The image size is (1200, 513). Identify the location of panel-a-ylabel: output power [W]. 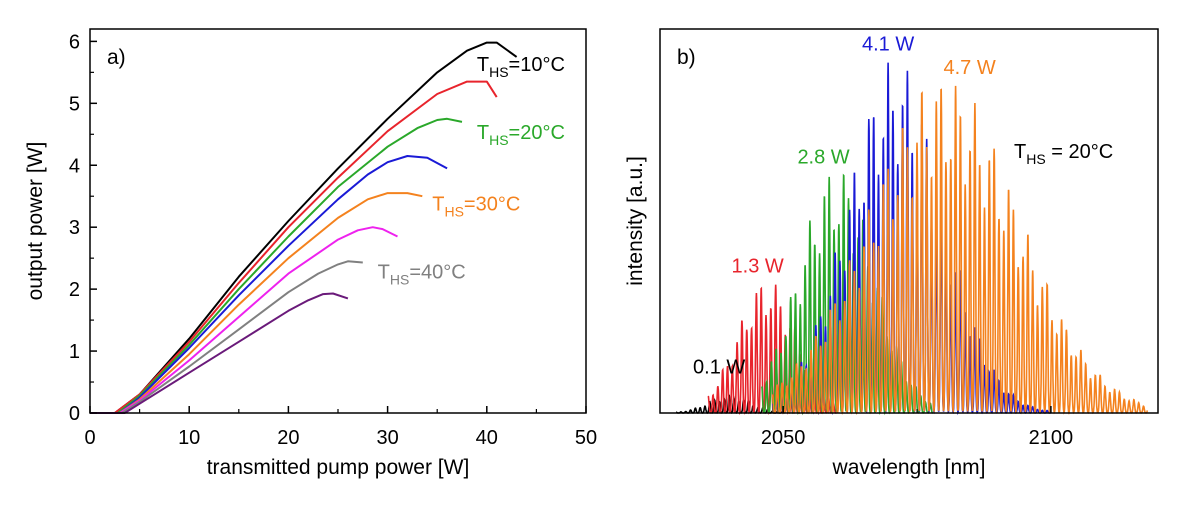
(35, 221).